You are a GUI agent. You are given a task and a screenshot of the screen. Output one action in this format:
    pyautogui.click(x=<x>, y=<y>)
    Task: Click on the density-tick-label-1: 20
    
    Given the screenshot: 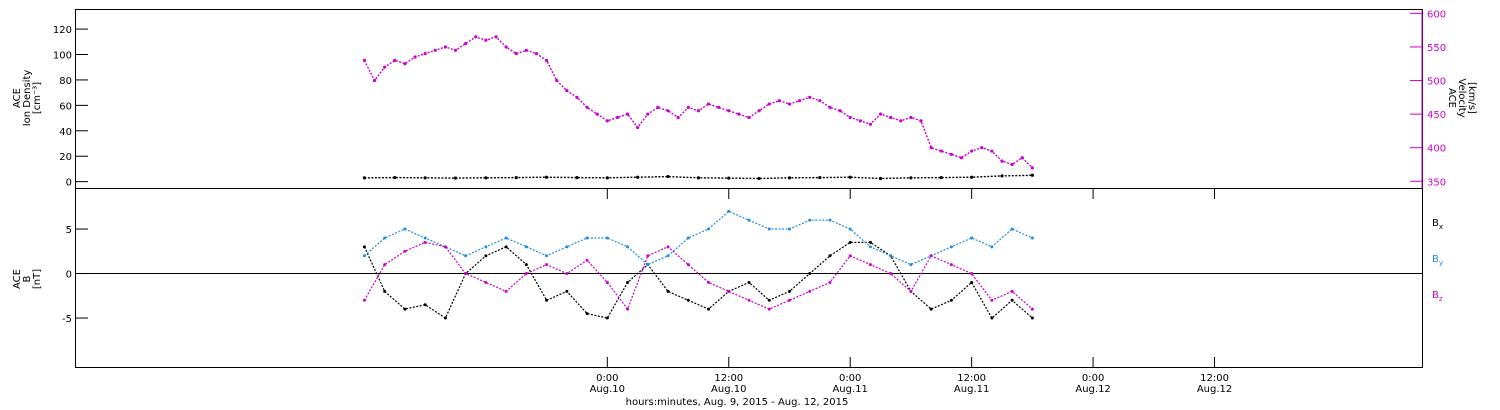 What is the action you would take?
    pyautogui.click(x=65, y=157)
    